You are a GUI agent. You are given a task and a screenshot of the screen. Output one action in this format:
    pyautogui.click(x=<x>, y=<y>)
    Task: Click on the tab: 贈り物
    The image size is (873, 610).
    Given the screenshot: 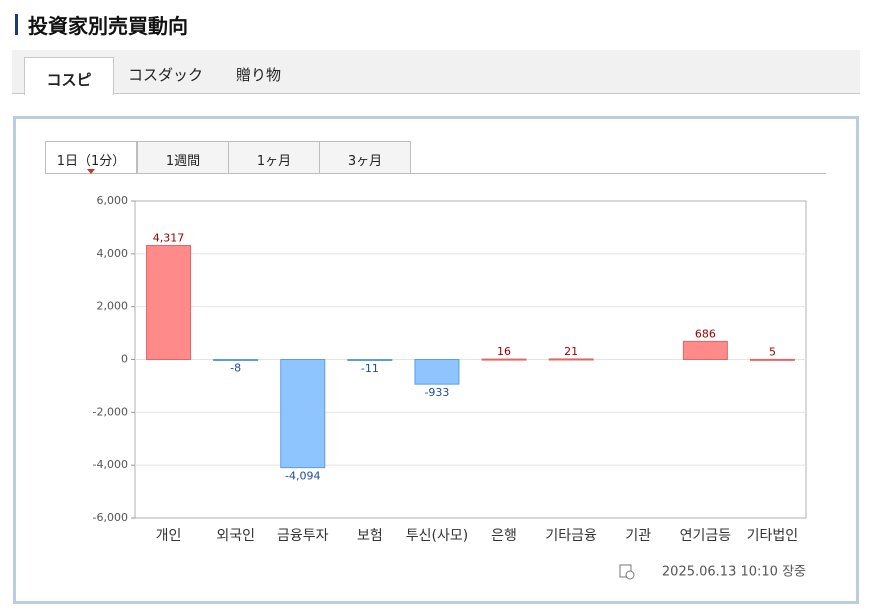 What is the action you would take?
    pyautogui.click(x=259, y=75)
    